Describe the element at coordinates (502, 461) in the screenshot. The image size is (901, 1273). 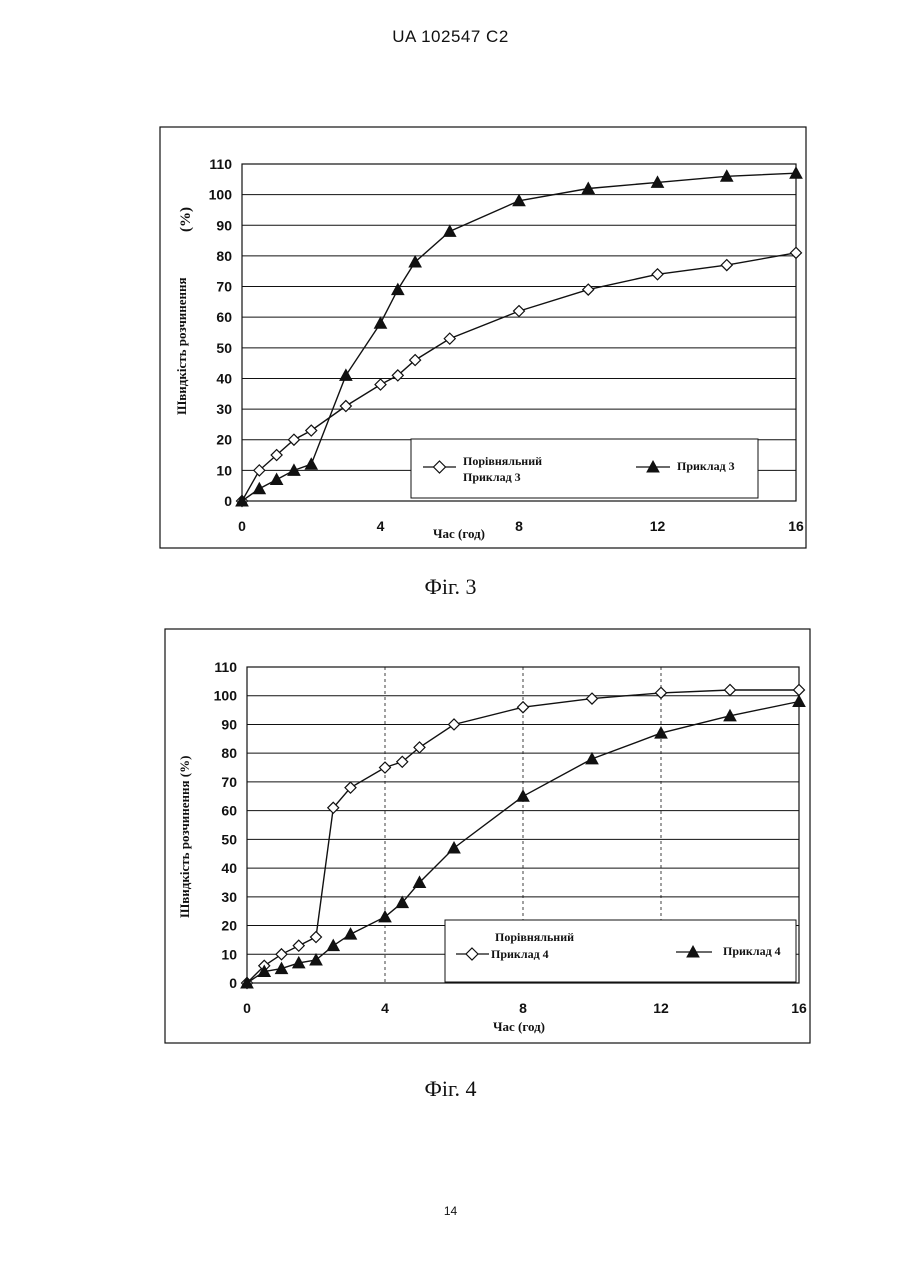
I see `figure-3-legend-entry-1-line-1: Порівняльний` at that location.